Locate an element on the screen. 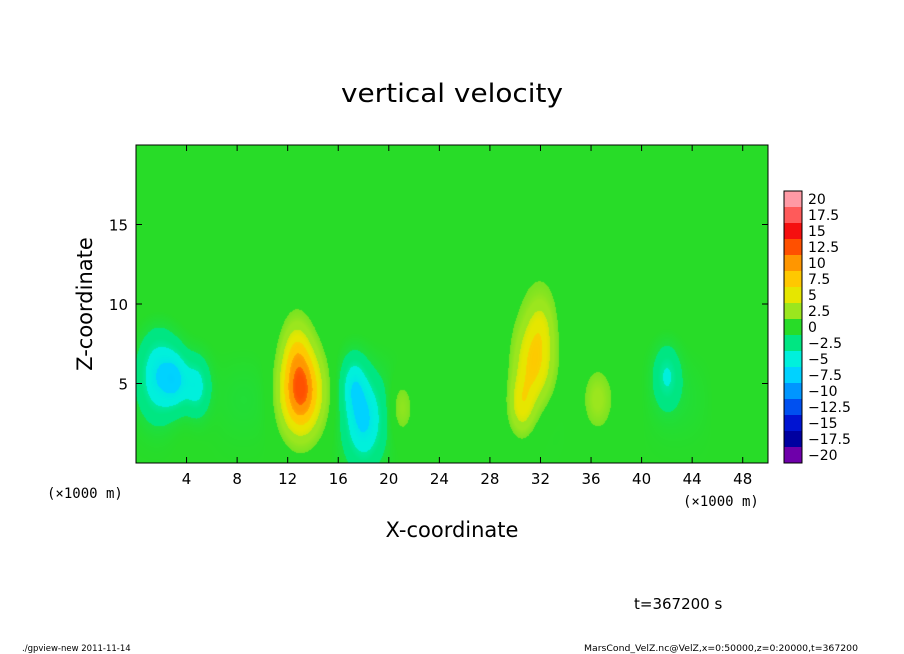  x-tick-label: 24 is located at coordinates (439, 479).